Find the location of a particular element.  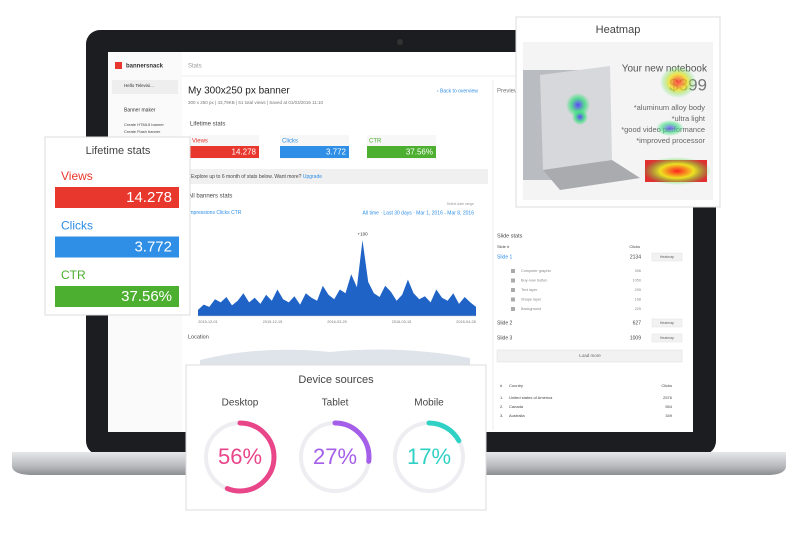

col-header: Slide # is located at coordinates (503, 246).